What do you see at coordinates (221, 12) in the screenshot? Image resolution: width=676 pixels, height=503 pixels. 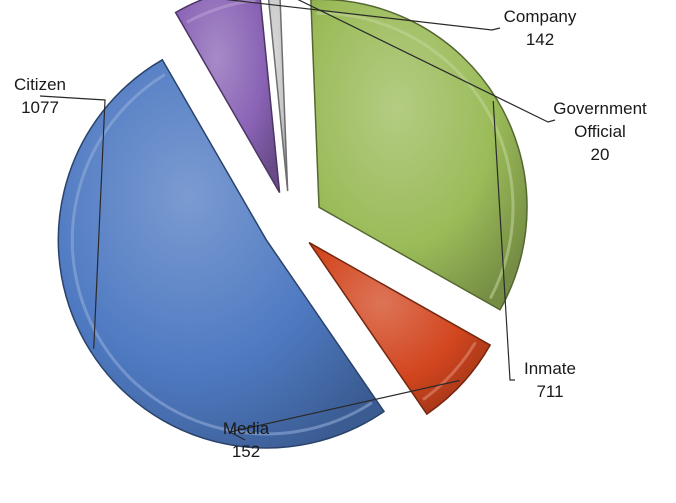 I see `pie-slice-bevel-company` at bounding box center [221, 12].